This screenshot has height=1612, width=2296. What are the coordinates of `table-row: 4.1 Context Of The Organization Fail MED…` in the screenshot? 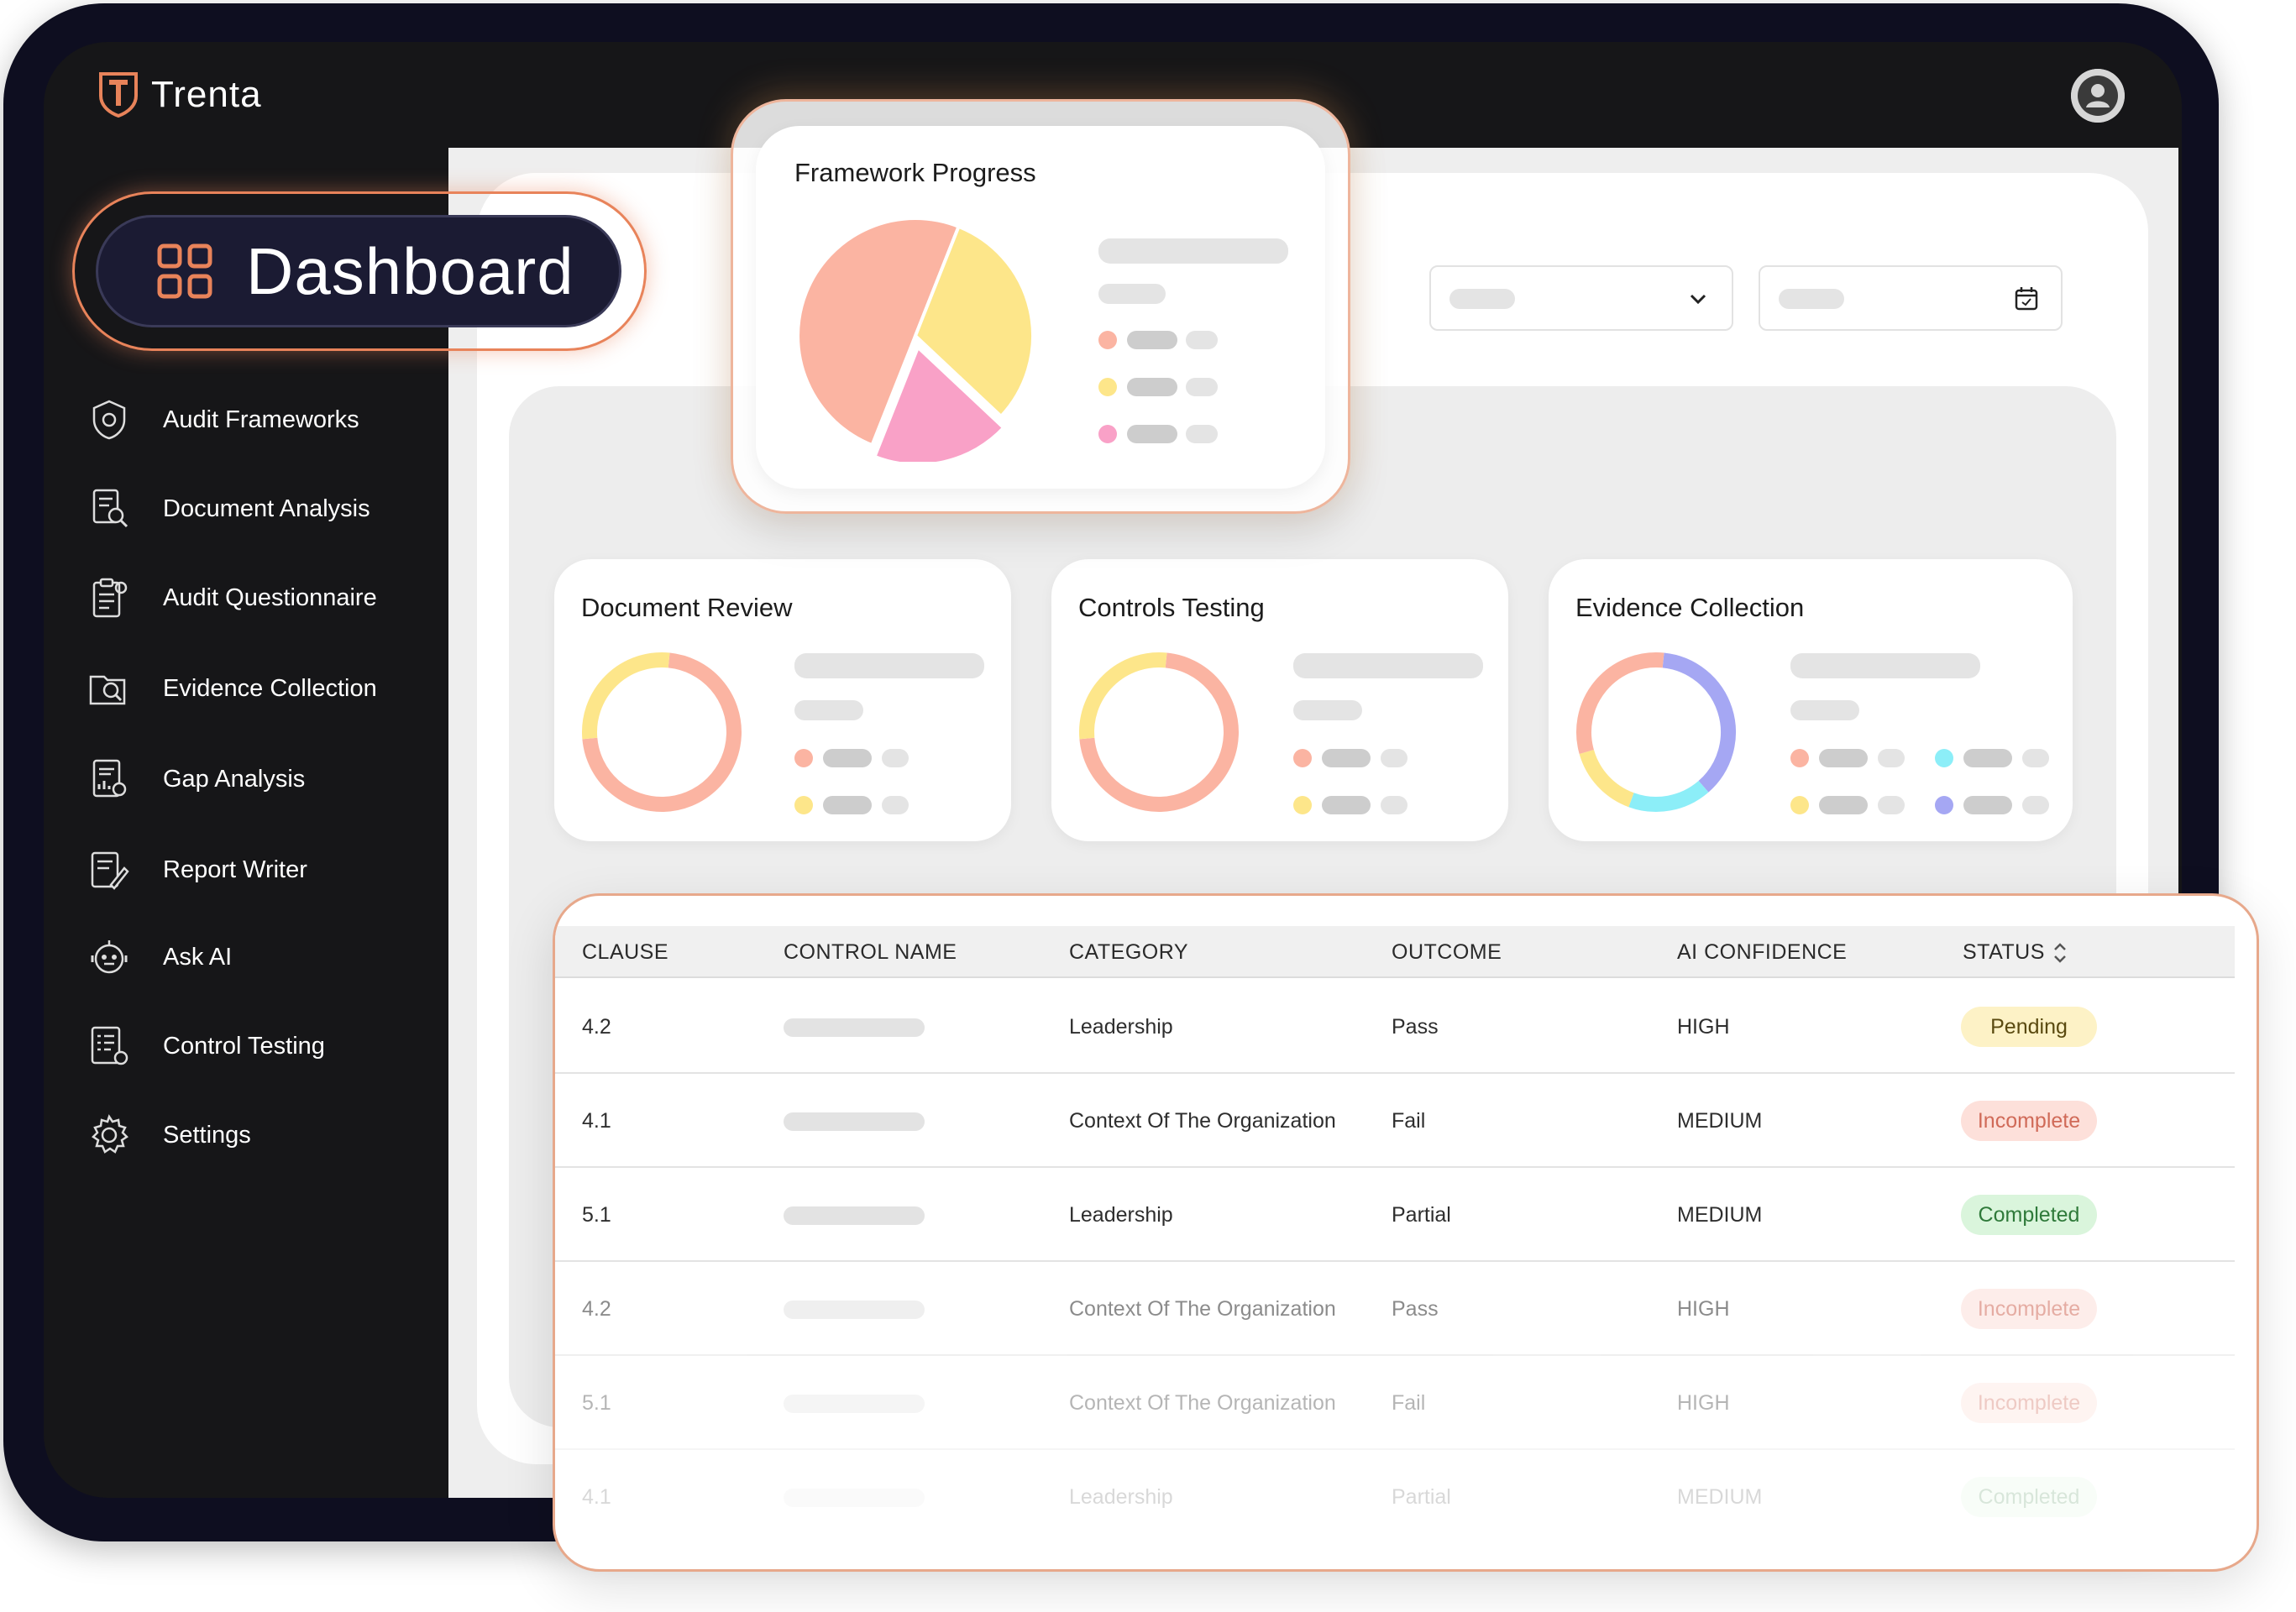 It's located at (1395, 1121).